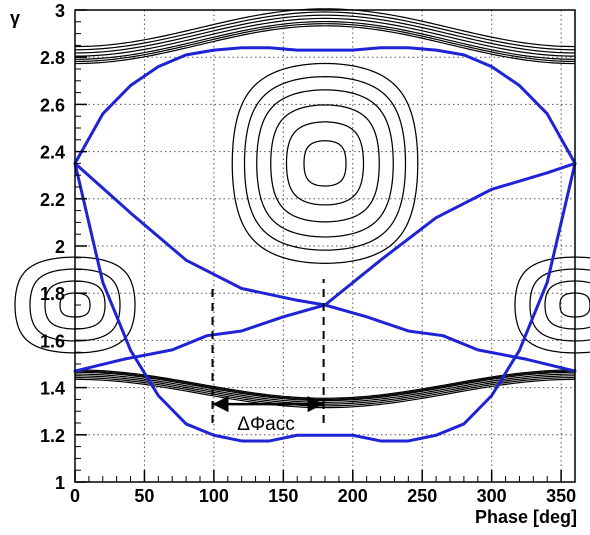 This screenshot has width=590, height=535. Describe the element at coordinates (265, 424) in the screenshot. I see `delta-phase-label: ΔΦacc` at that location.